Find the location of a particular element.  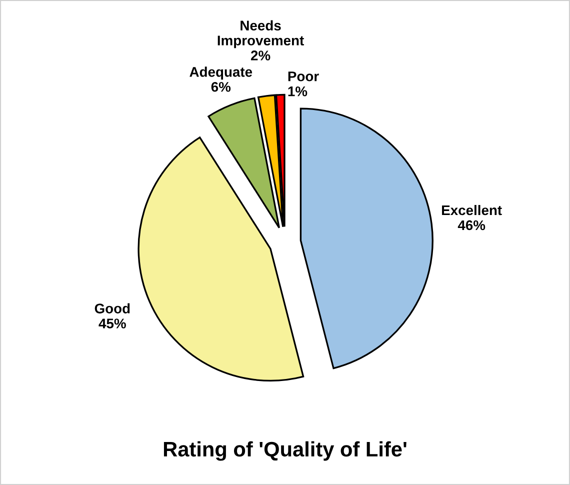

data-label: 1% is located at coordinates (298, 91).